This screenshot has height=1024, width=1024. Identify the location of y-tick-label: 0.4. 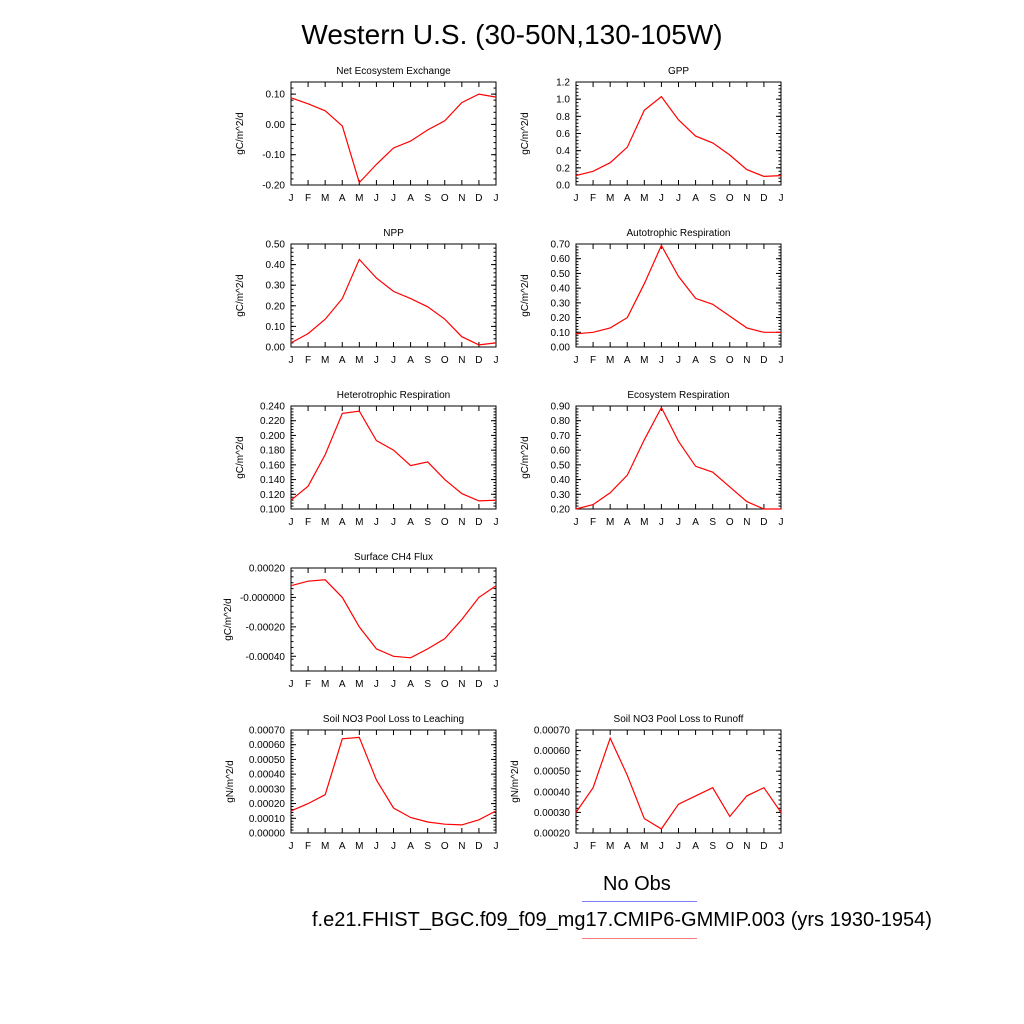
(563, 151).